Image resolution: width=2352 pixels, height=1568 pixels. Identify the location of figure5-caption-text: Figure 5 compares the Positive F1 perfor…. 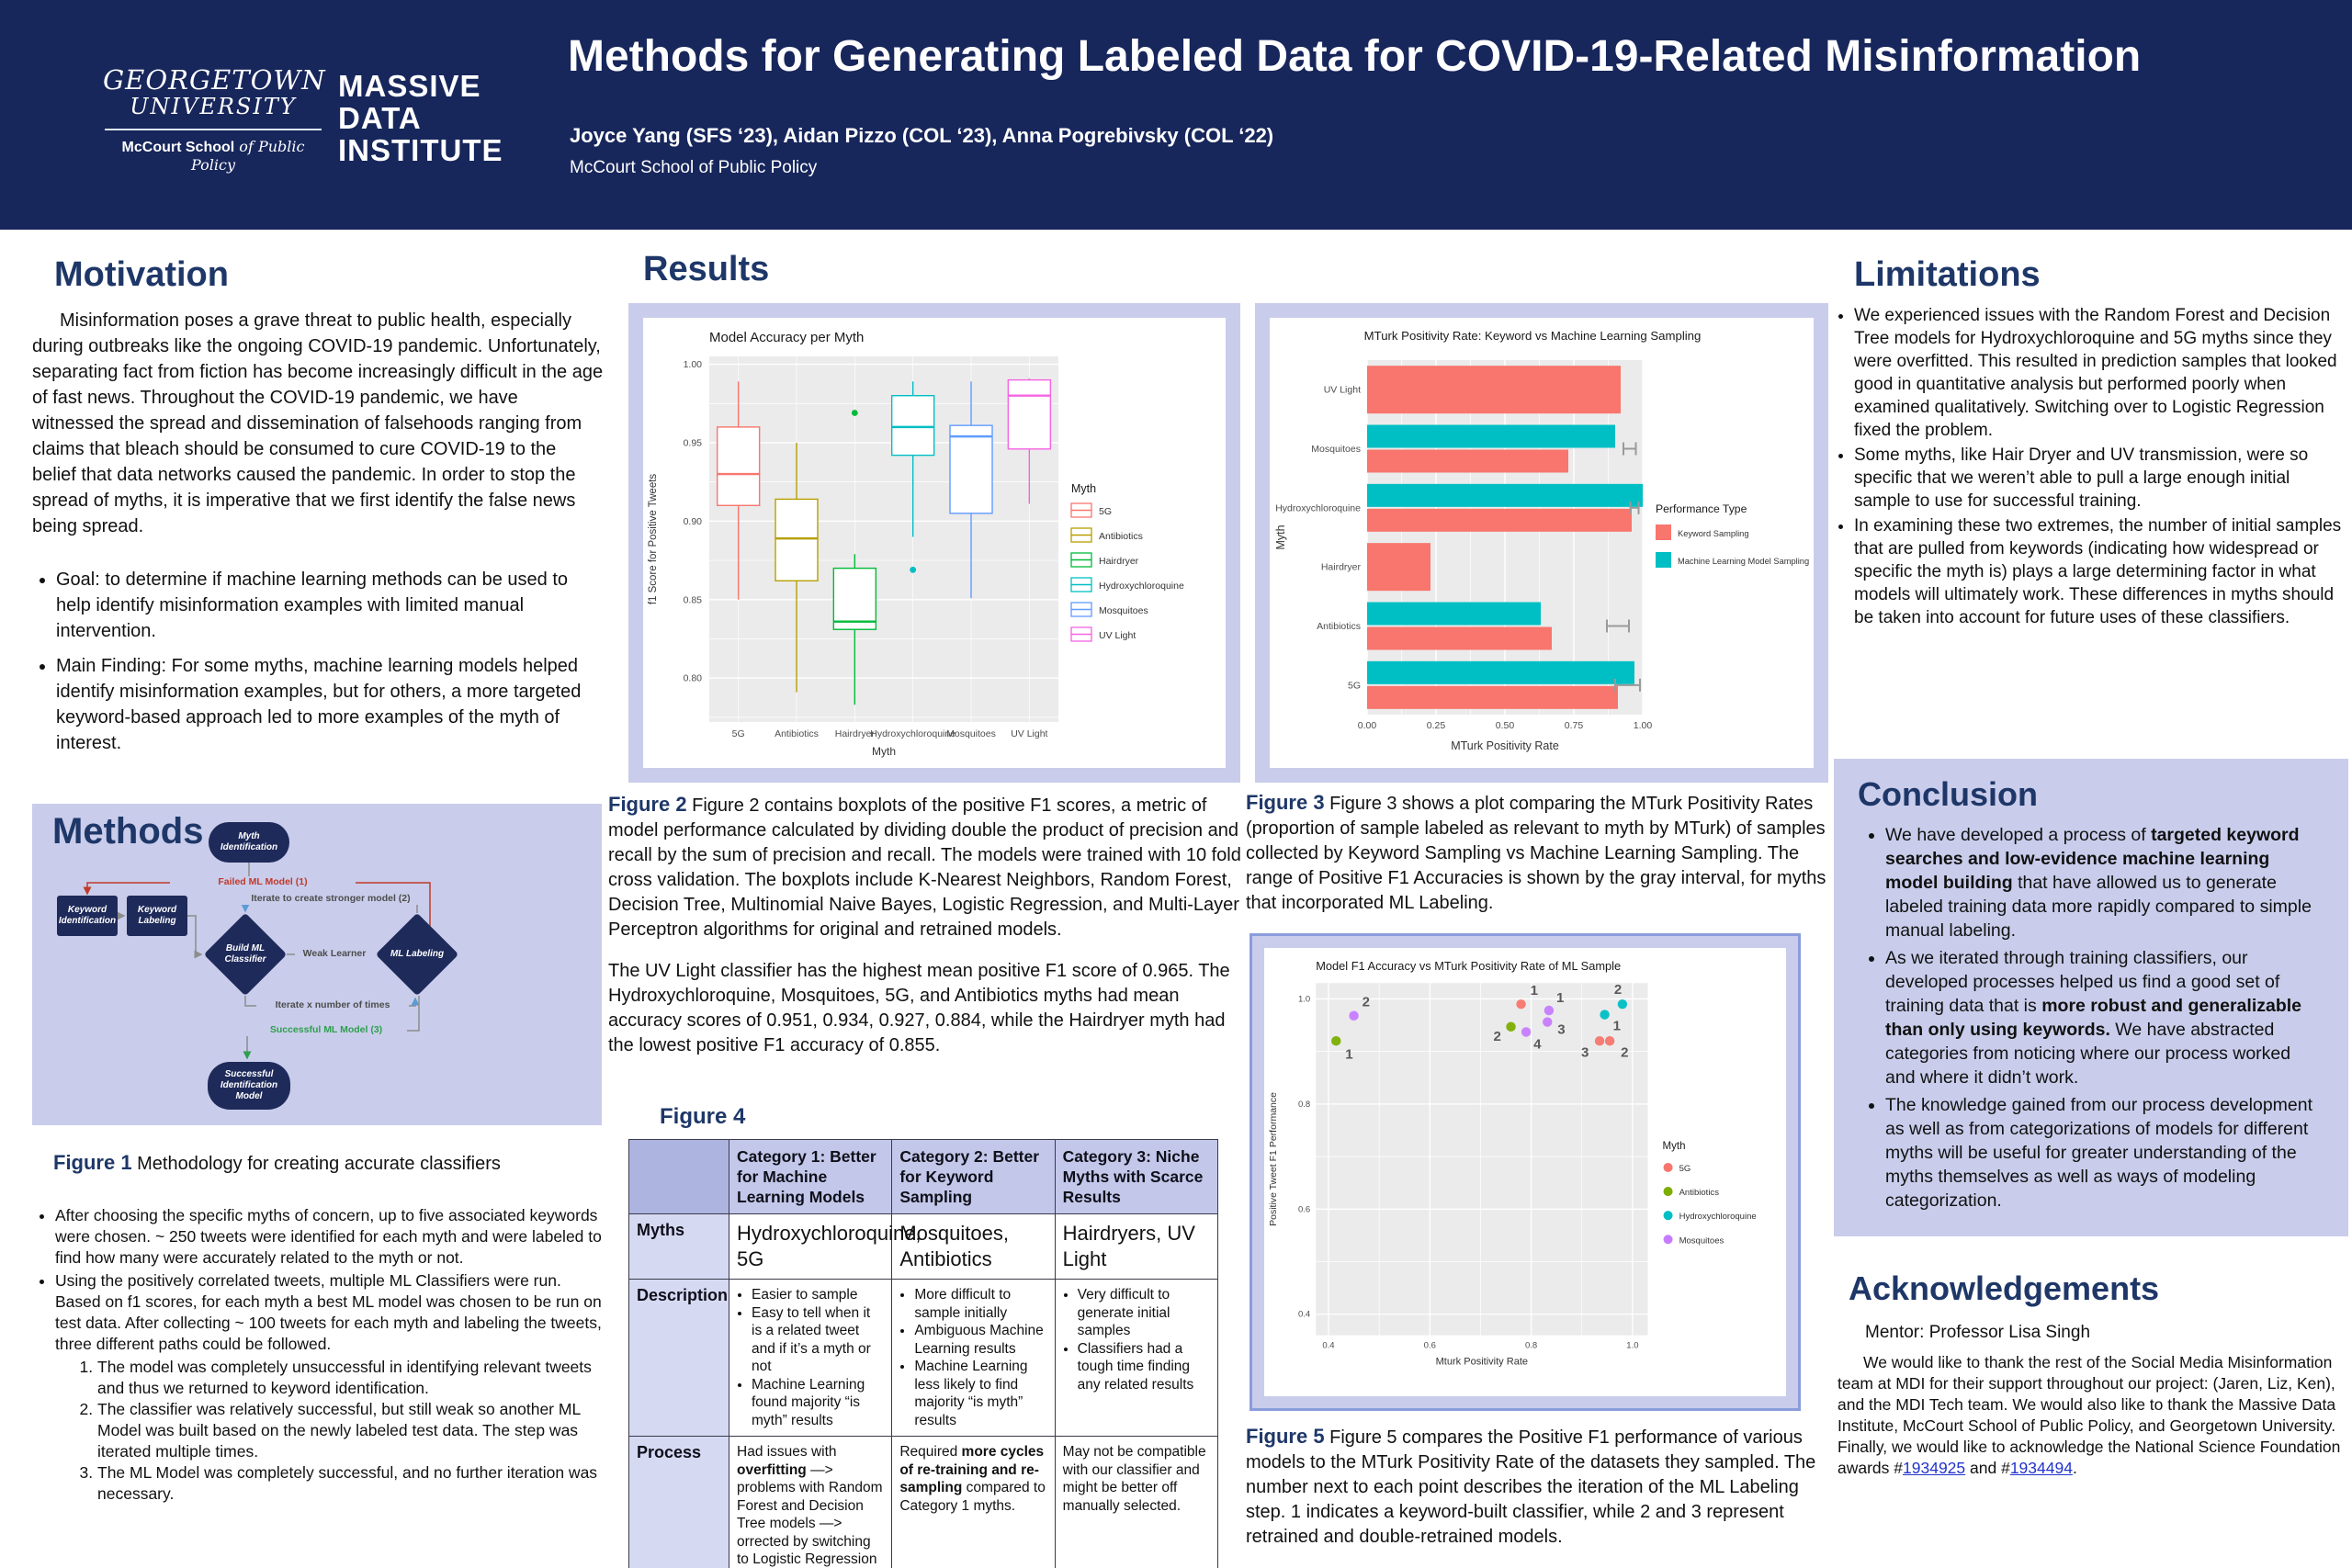
(1531, 1487).